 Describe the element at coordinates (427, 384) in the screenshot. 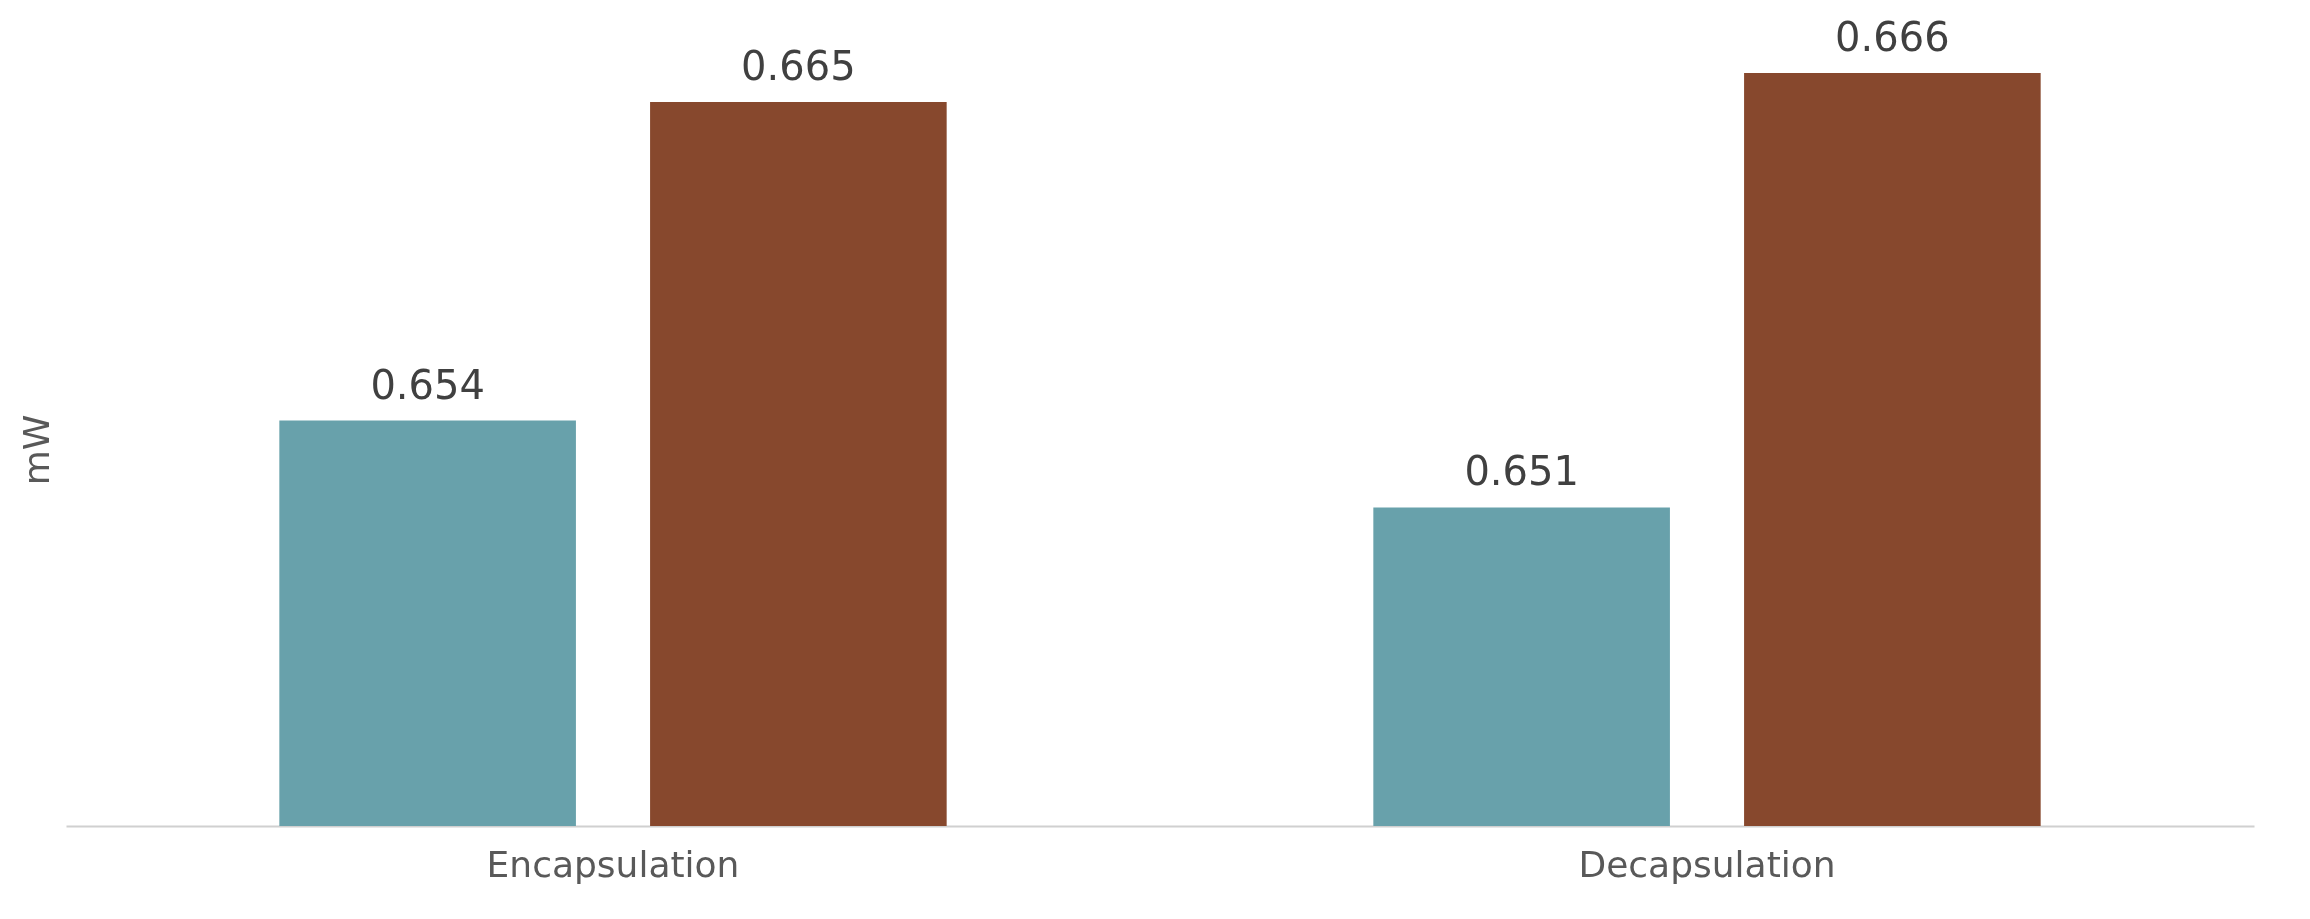

I see `data-label: 0.654` at that location.